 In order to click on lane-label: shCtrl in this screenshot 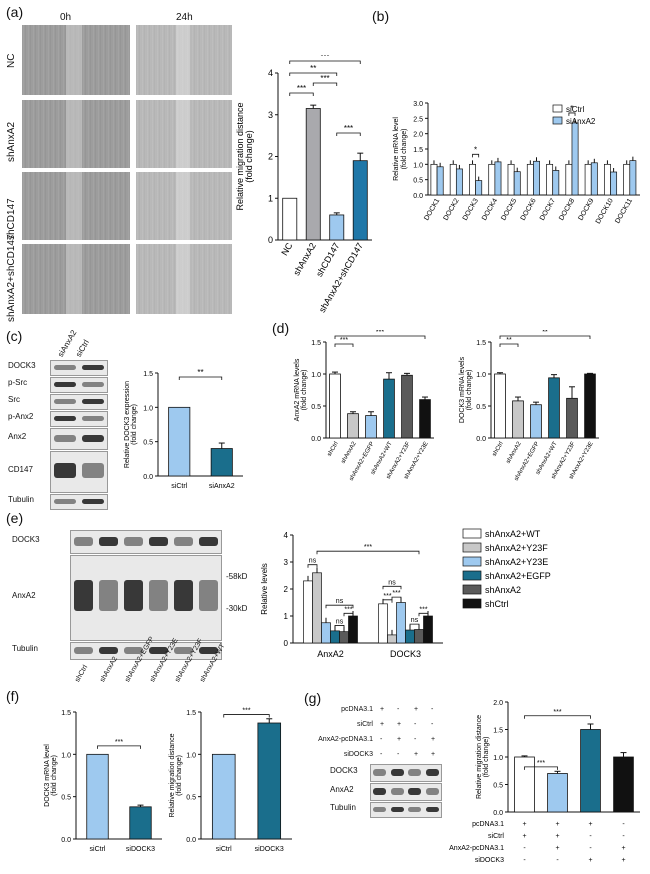, I will do `click(82, 674)`.